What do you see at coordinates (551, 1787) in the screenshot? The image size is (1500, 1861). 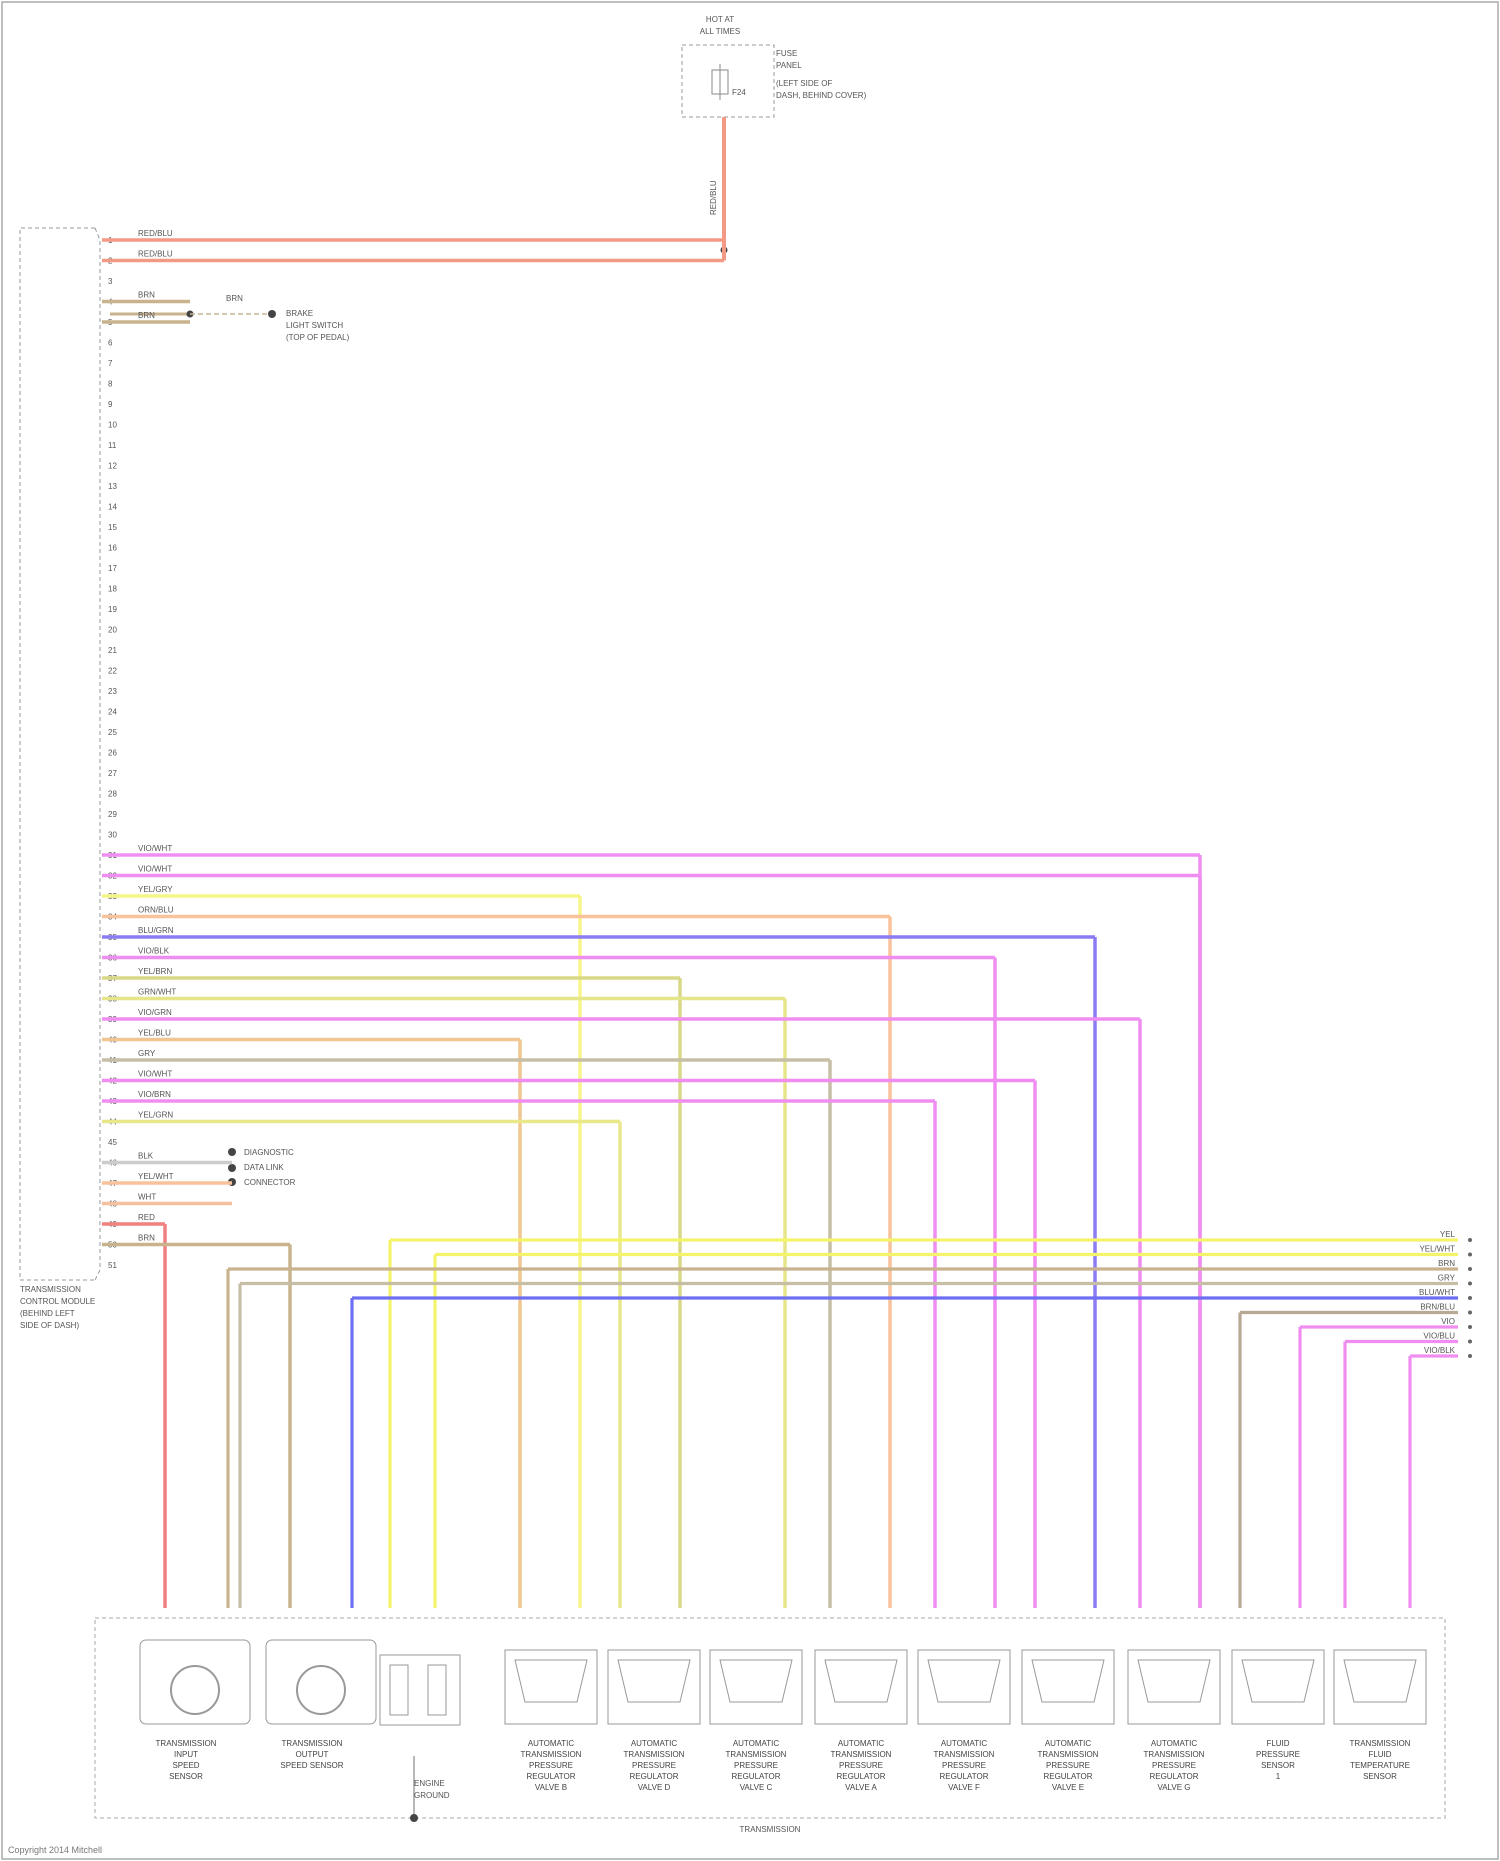 I see `component-label-line: VALVE B` at bounding box center [551, 1787].